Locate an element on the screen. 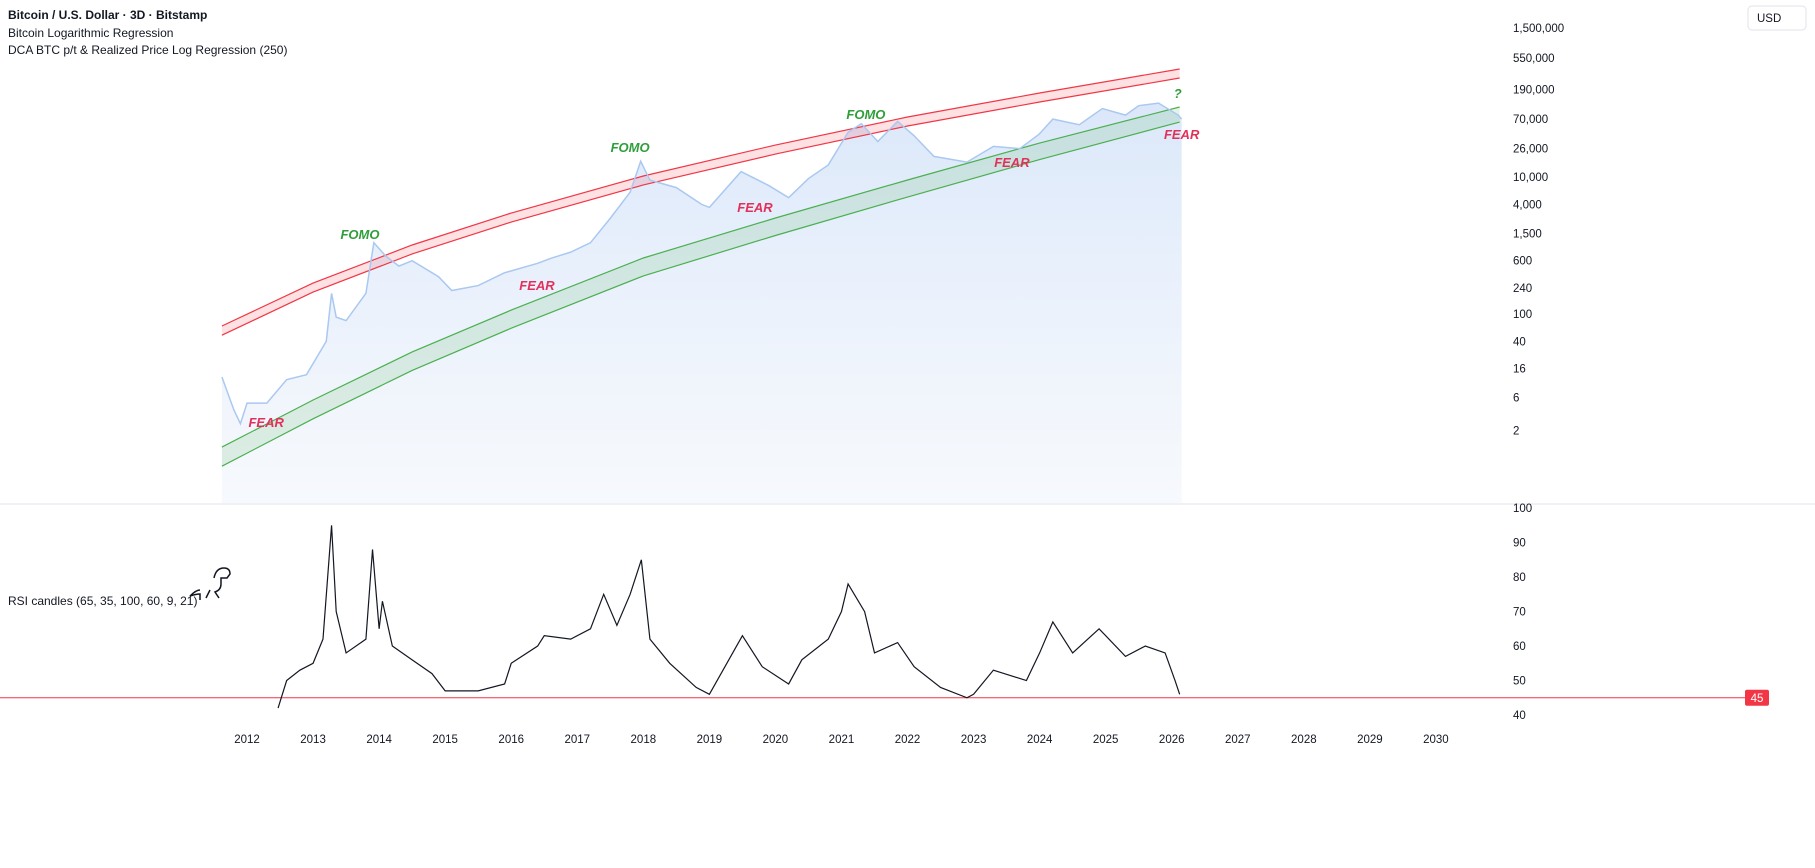  x-tick-label: 2028 is located at coordinates (1304, 740).